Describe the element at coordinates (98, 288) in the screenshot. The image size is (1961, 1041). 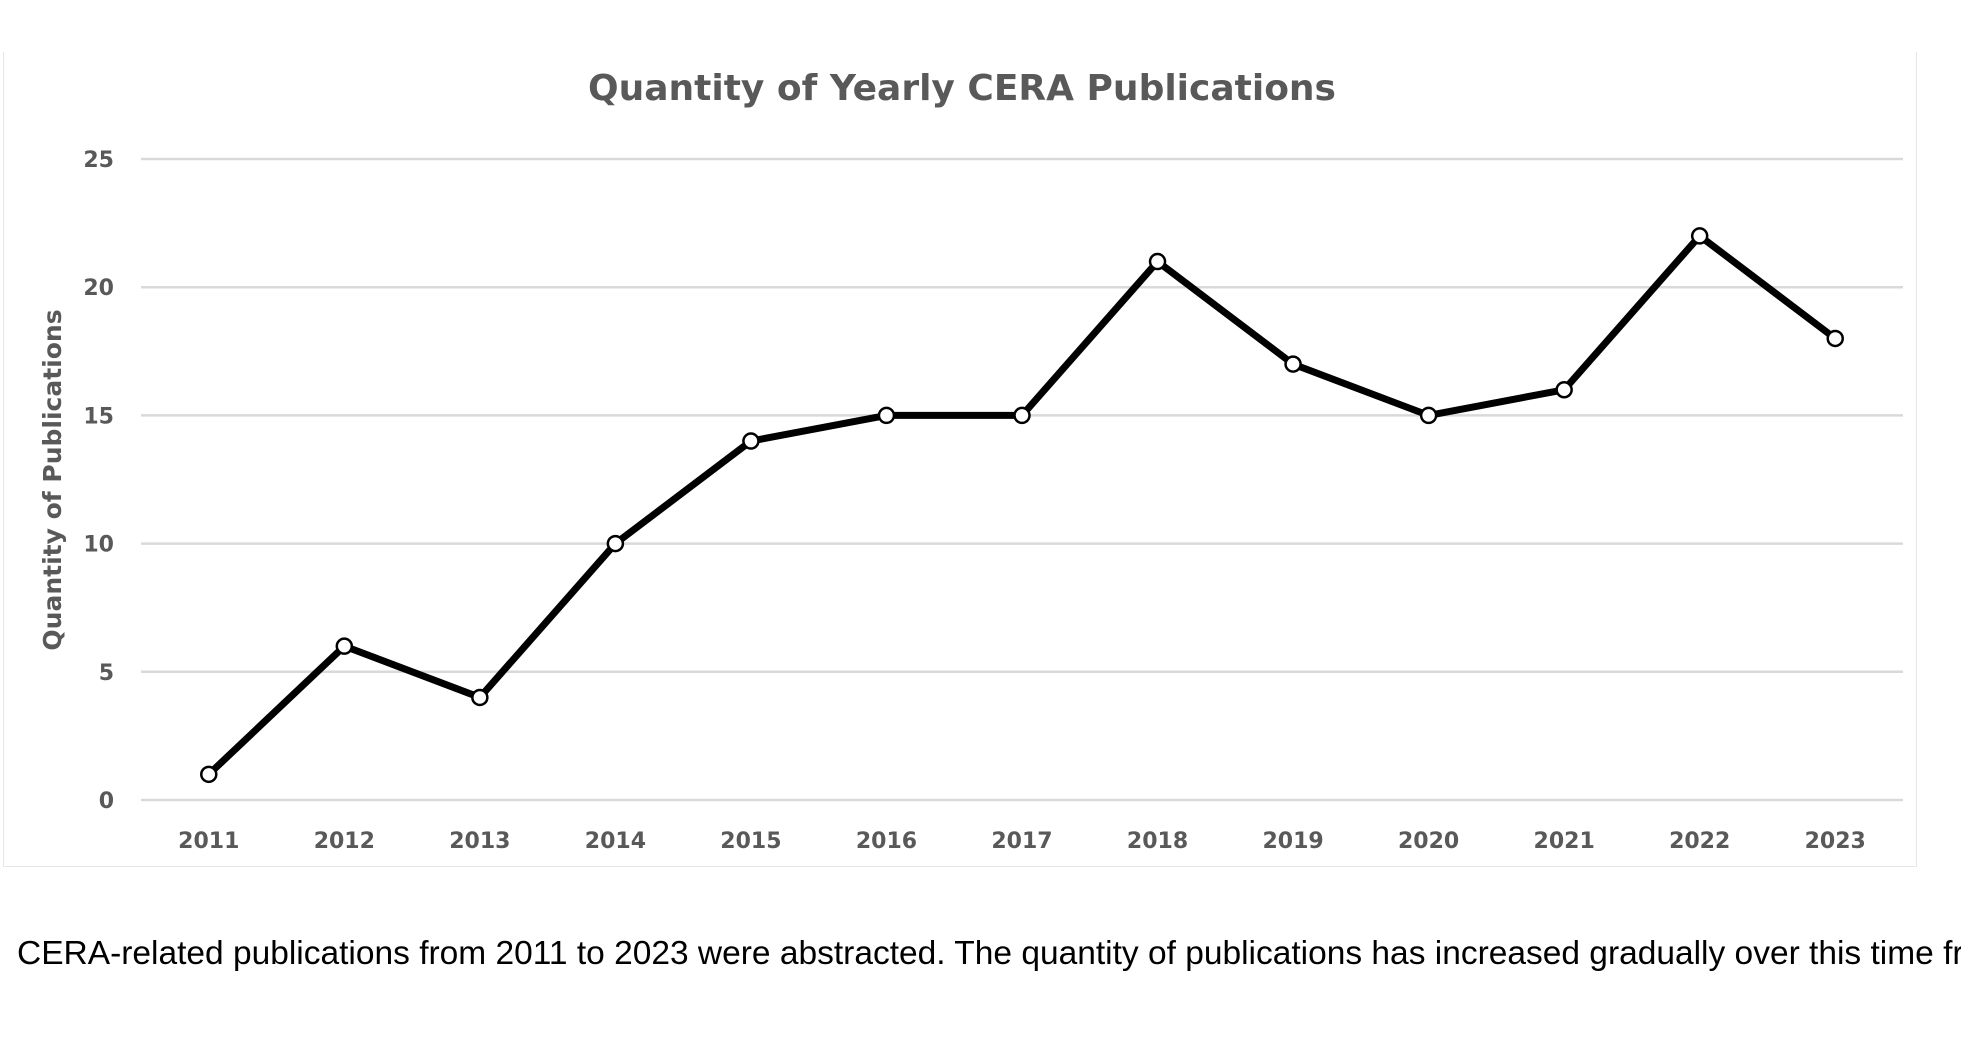
I see `y-tick-label: 20` at that location.